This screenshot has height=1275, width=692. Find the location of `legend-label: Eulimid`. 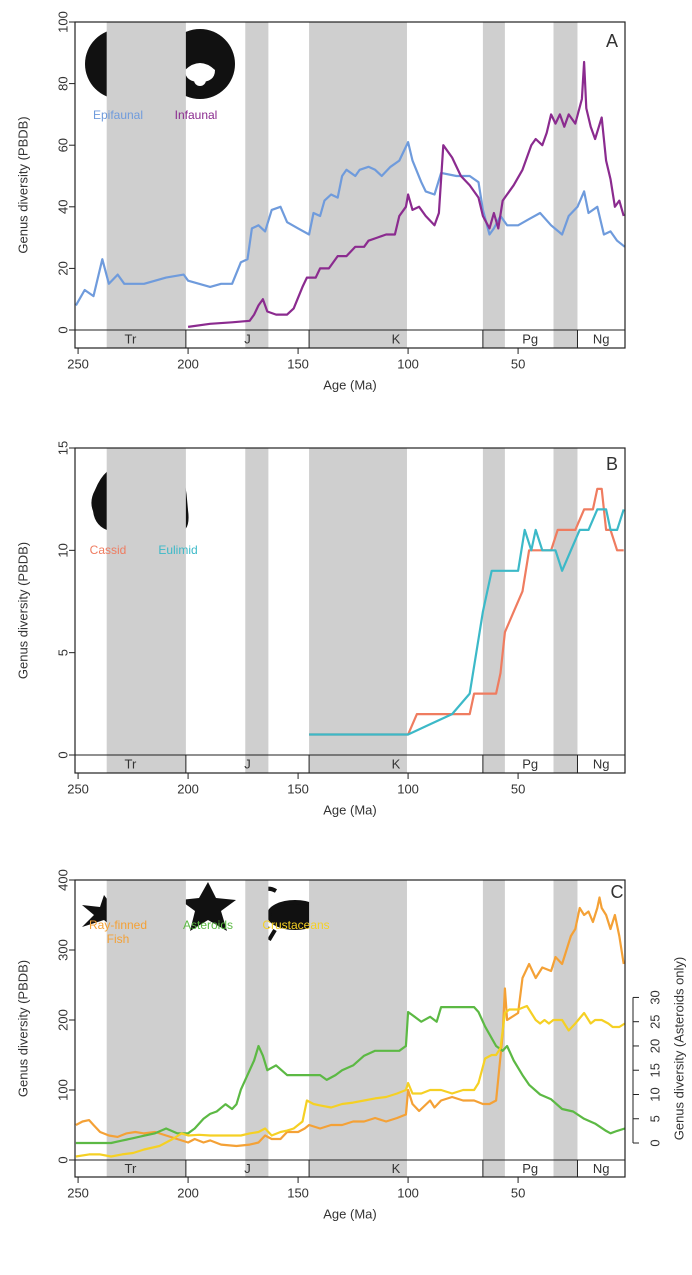

legend-label: Eulimid is located at coordinates (178, 550).